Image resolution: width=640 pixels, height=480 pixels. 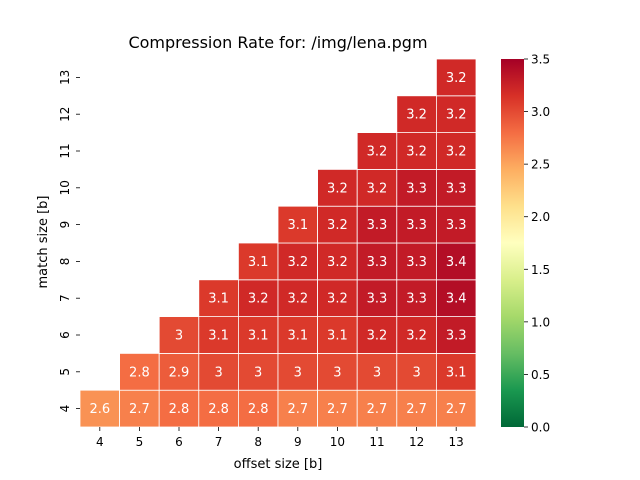 What do you see at coordinates (540, 60) in the screenshot?
I see `colorbar-tick-label: 3.5` at bounding box center [540, 60].